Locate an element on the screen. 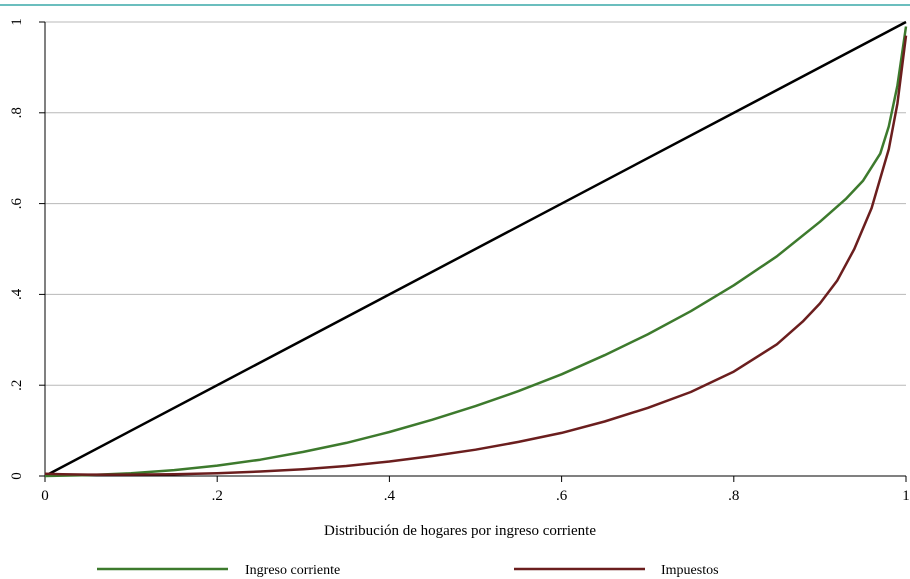 Image resolution: width=910 pixels, height=579 pixels. legend: Ingreso corriente Impuestos is located at coordinates (408, 570).